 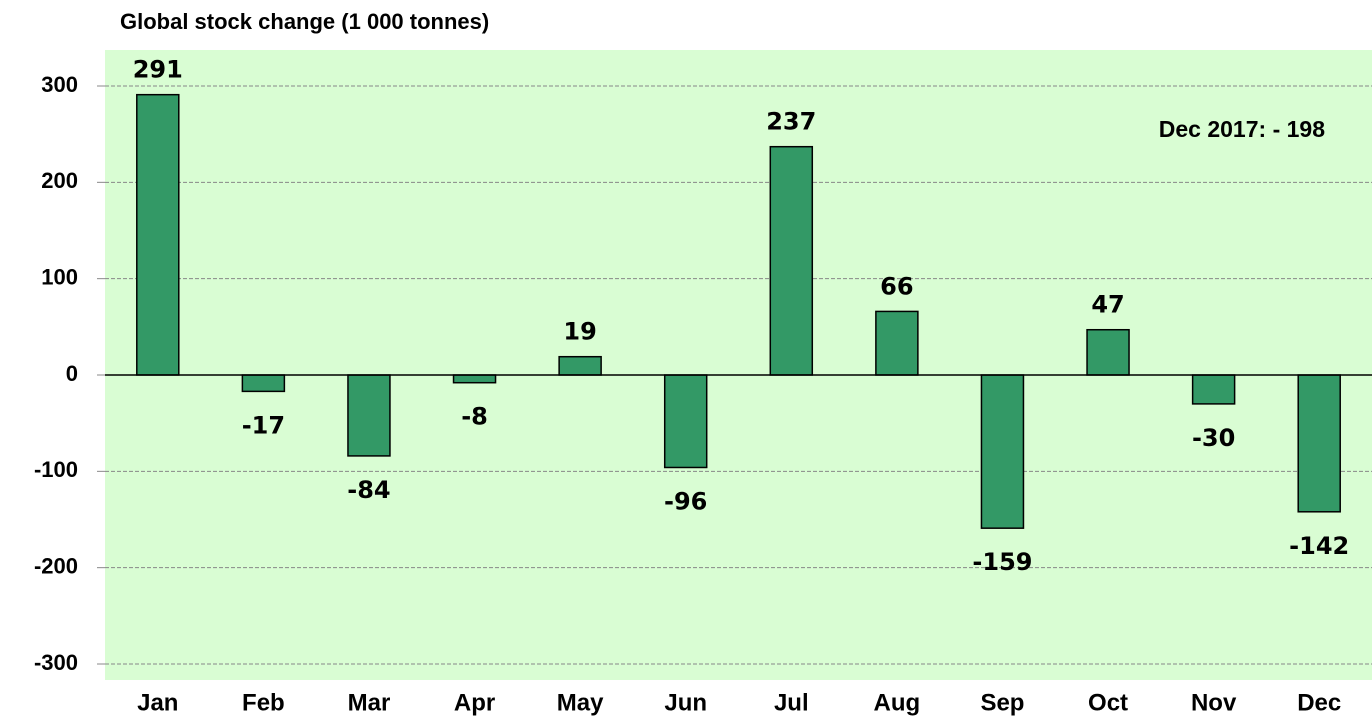 What do you see at coordinates (474, 702) in the screenshot?
I see `x-tick-label: Apr` at bounding box center [474, 702].